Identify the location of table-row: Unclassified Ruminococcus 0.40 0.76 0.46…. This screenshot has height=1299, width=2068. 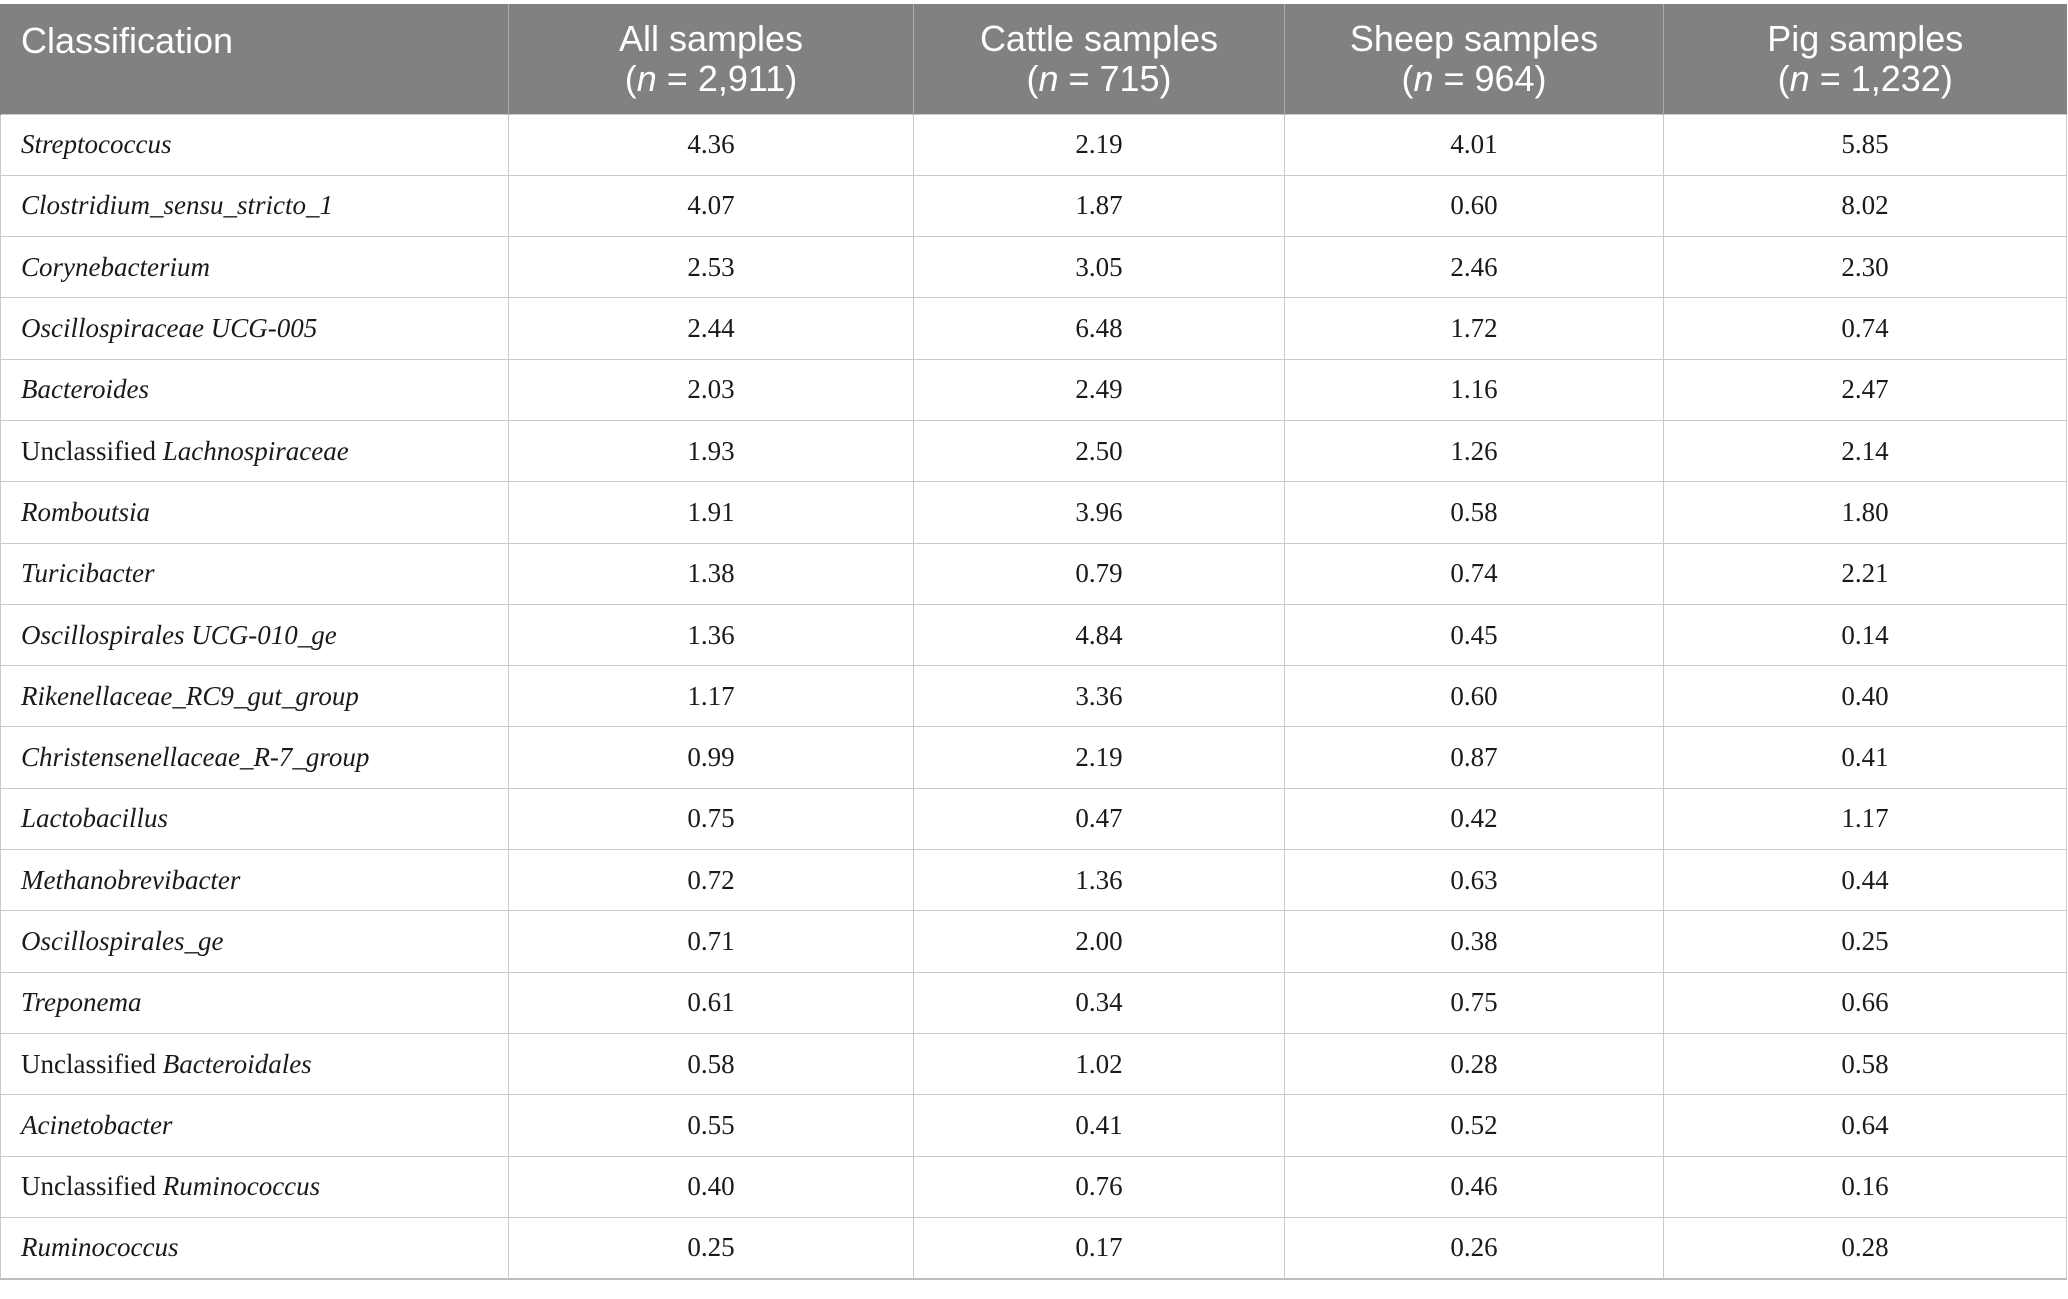
(1033, 1186).